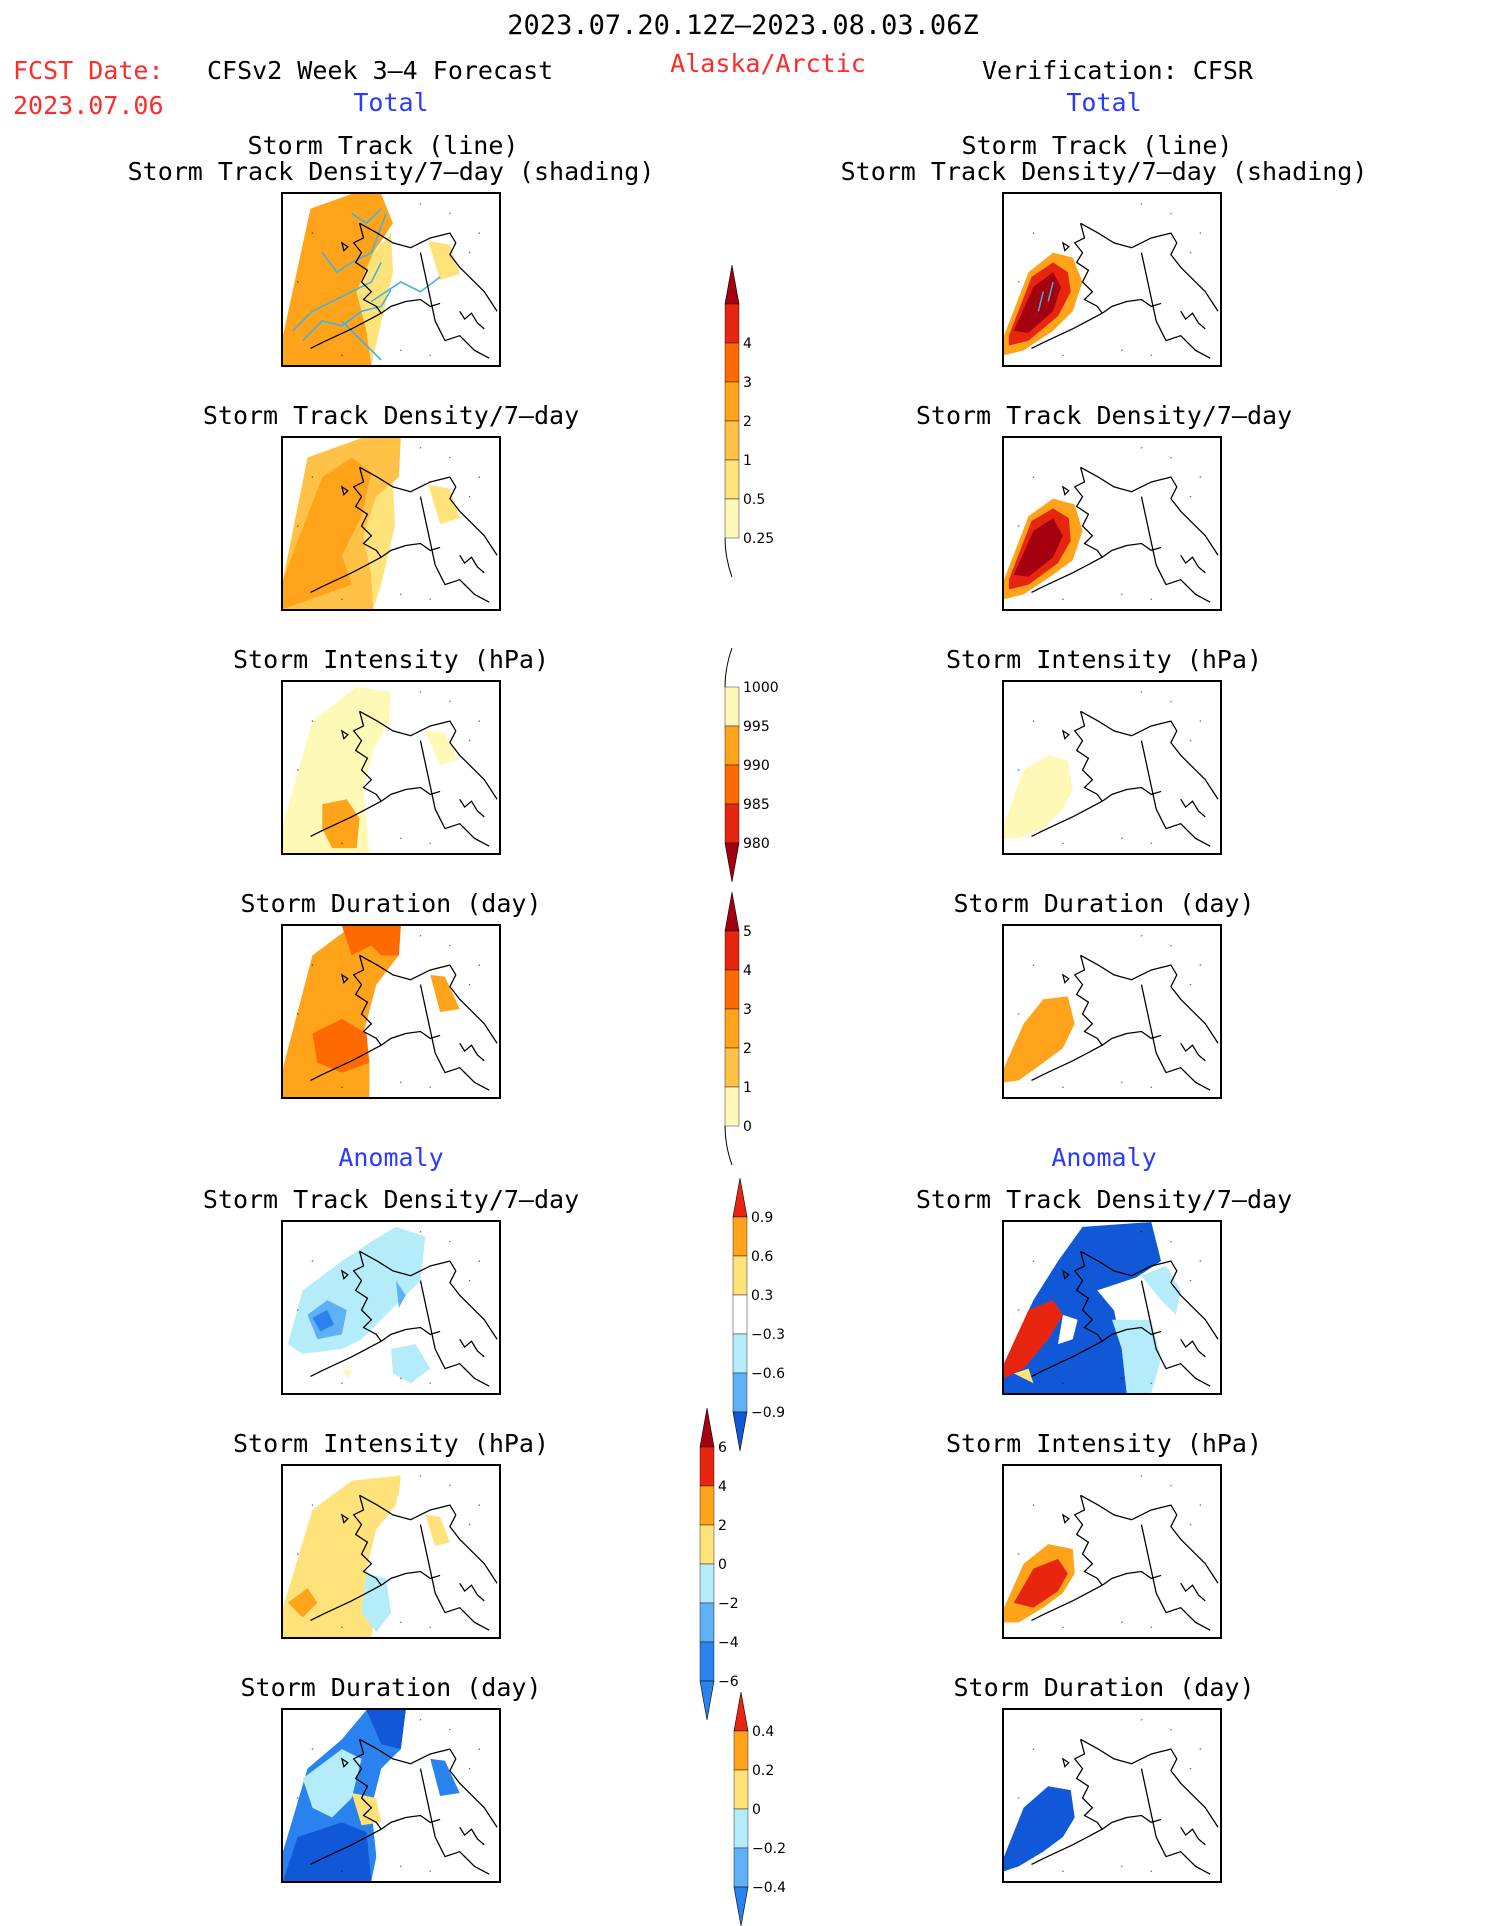 The image size is (1487, 1926). Describe the element at coordinates (1117, 70) in the screenshot. I see `right-title: Verification: CFSR` at that location.